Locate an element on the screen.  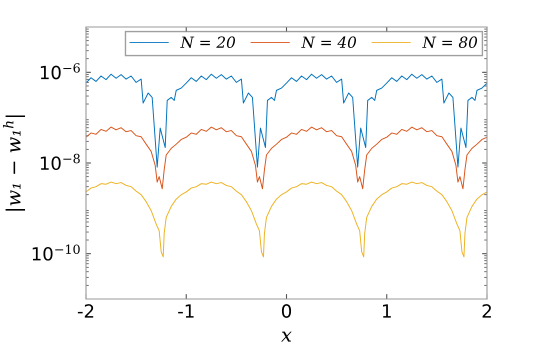
x-tick-label: 1 is located at coordinates (386, 311).